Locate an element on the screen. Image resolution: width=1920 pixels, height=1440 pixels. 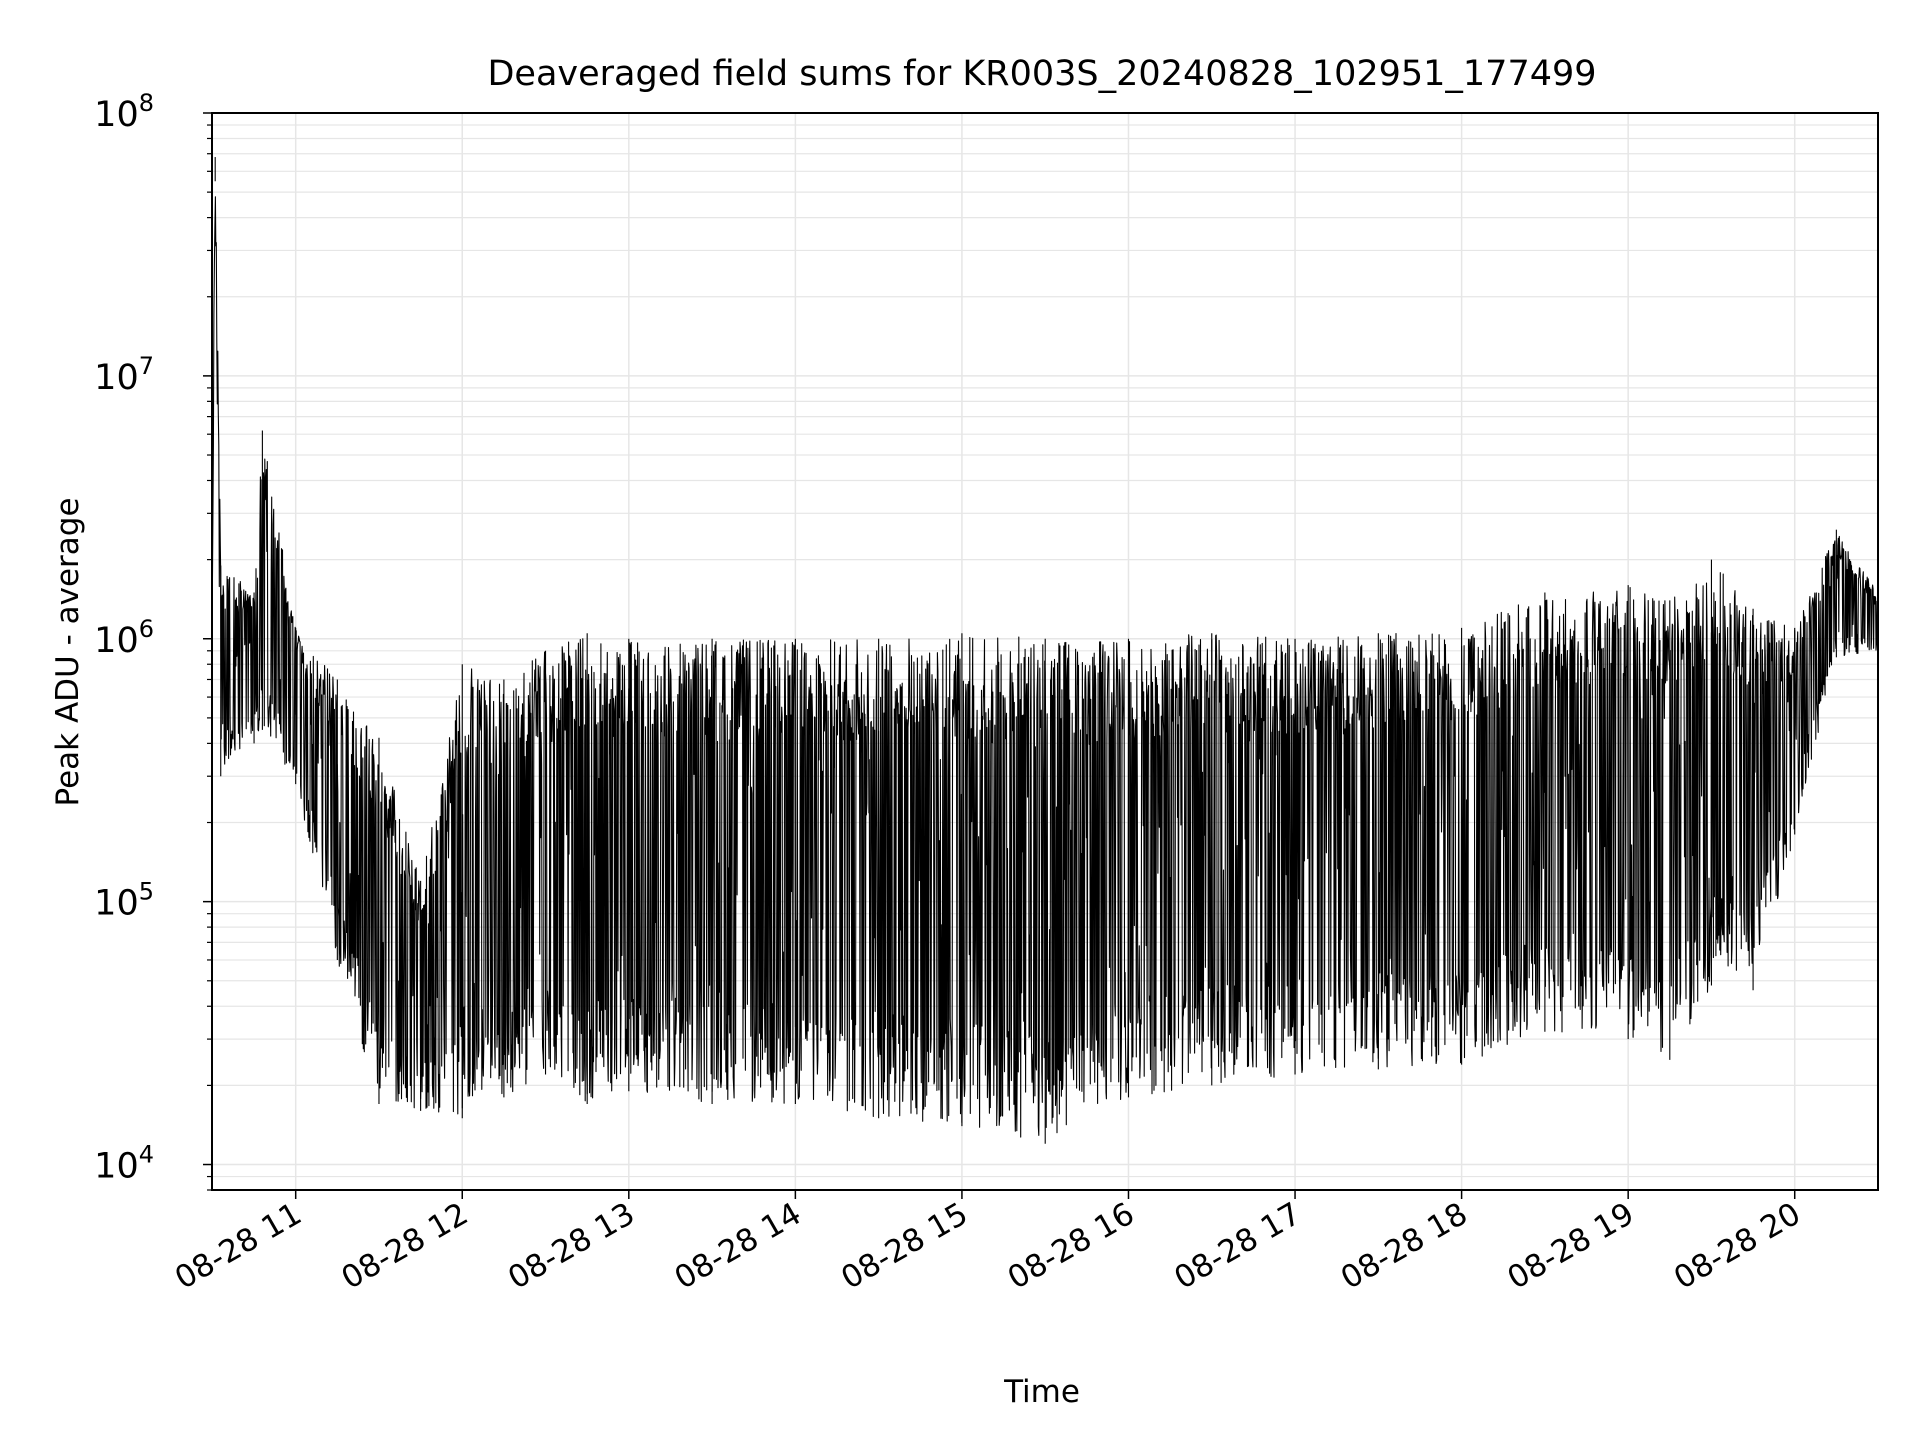
y-tick-label: 10⁷ is located at coordinates (124, 375).